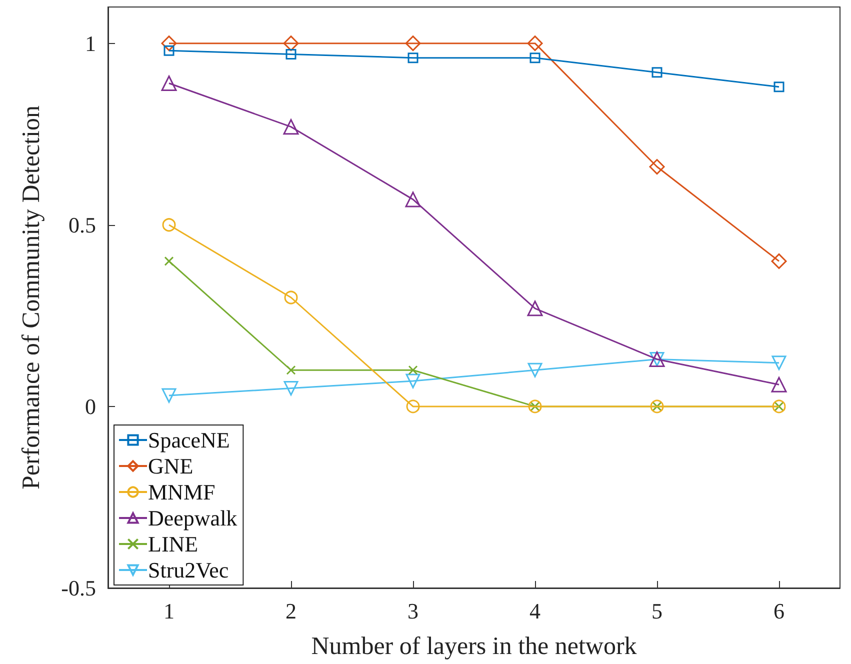  I want to click on legend-label: LINE, so click(173, 544).